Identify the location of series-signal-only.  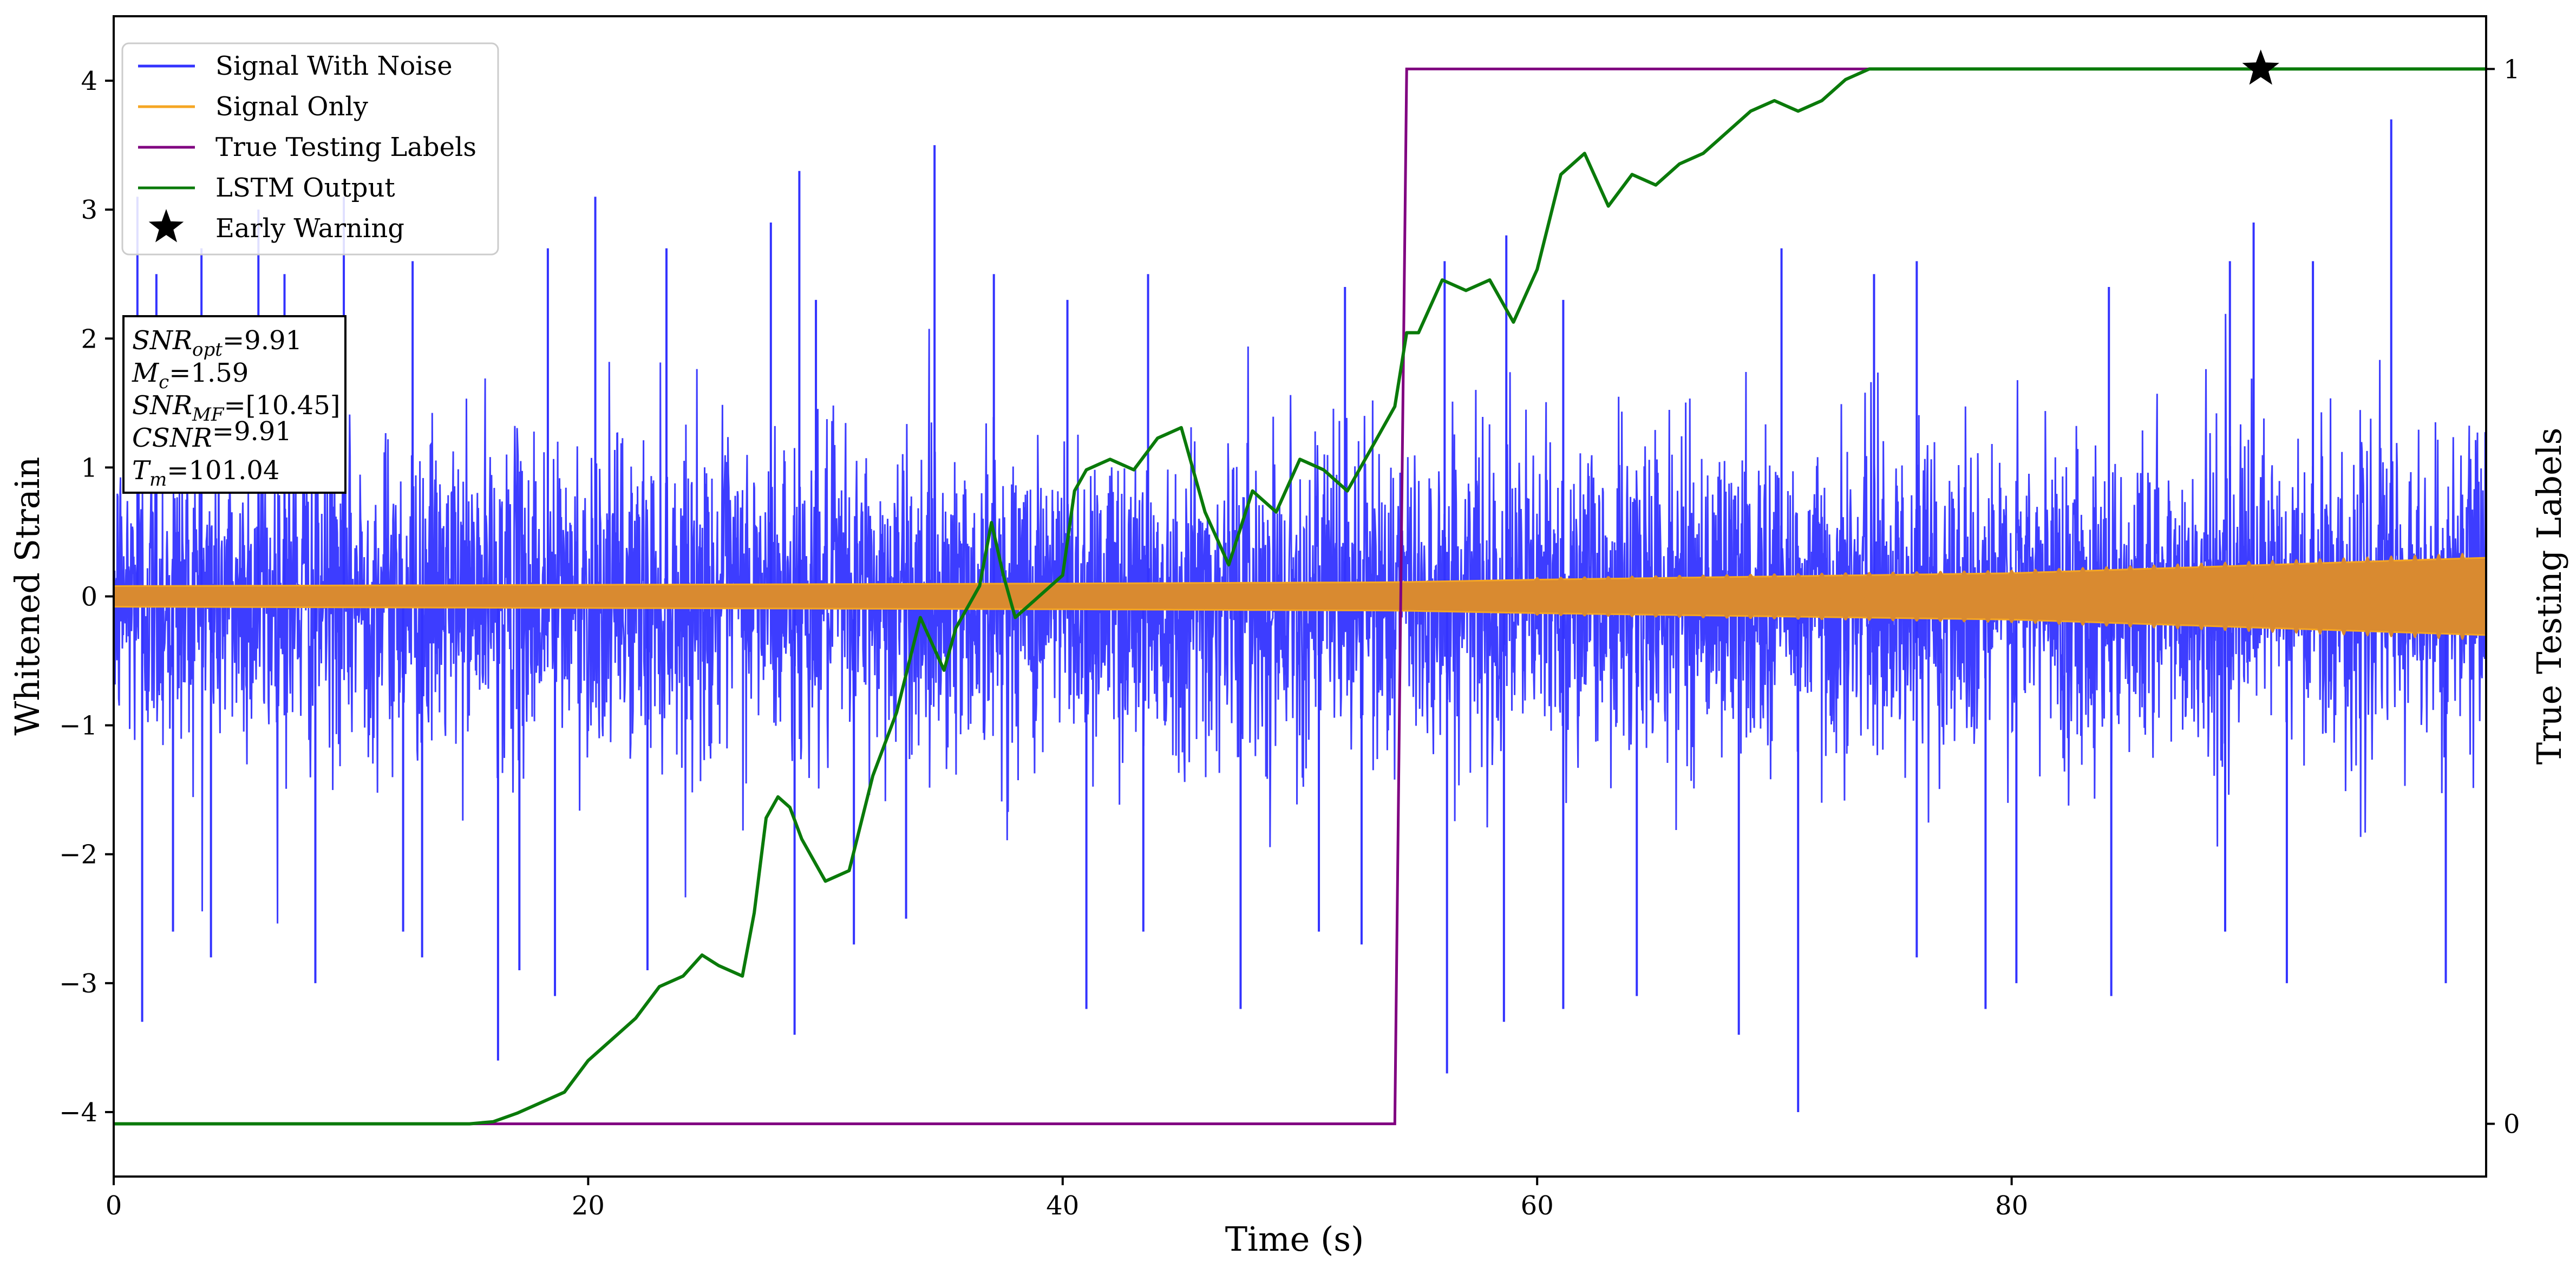
(1300, 596).